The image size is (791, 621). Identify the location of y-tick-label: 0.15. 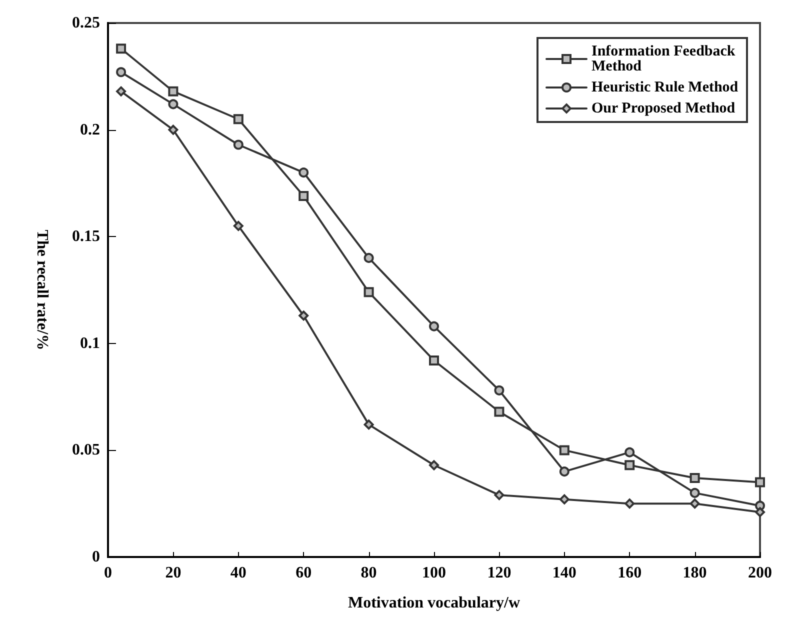
(86, 237).